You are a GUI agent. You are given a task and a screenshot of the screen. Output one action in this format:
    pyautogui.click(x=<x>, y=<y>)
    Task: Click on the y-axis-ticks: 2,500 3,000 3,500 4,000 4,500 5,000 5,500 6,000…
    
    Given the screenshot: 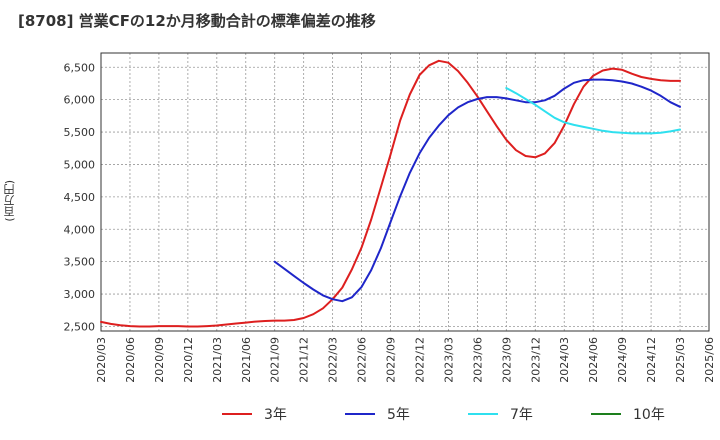 What is the action you would take?
    pyautogui.click(x=80, y=197)
    